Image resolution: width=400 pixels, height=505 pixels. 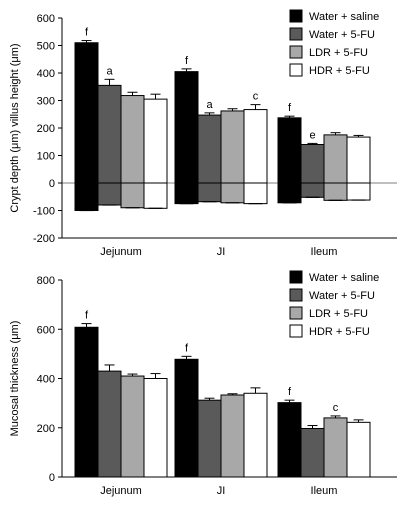 What do you see at coordinates (44, 212) in the screenshot?
I see `y-tick-label: -100` at bounding box center [44, 212].